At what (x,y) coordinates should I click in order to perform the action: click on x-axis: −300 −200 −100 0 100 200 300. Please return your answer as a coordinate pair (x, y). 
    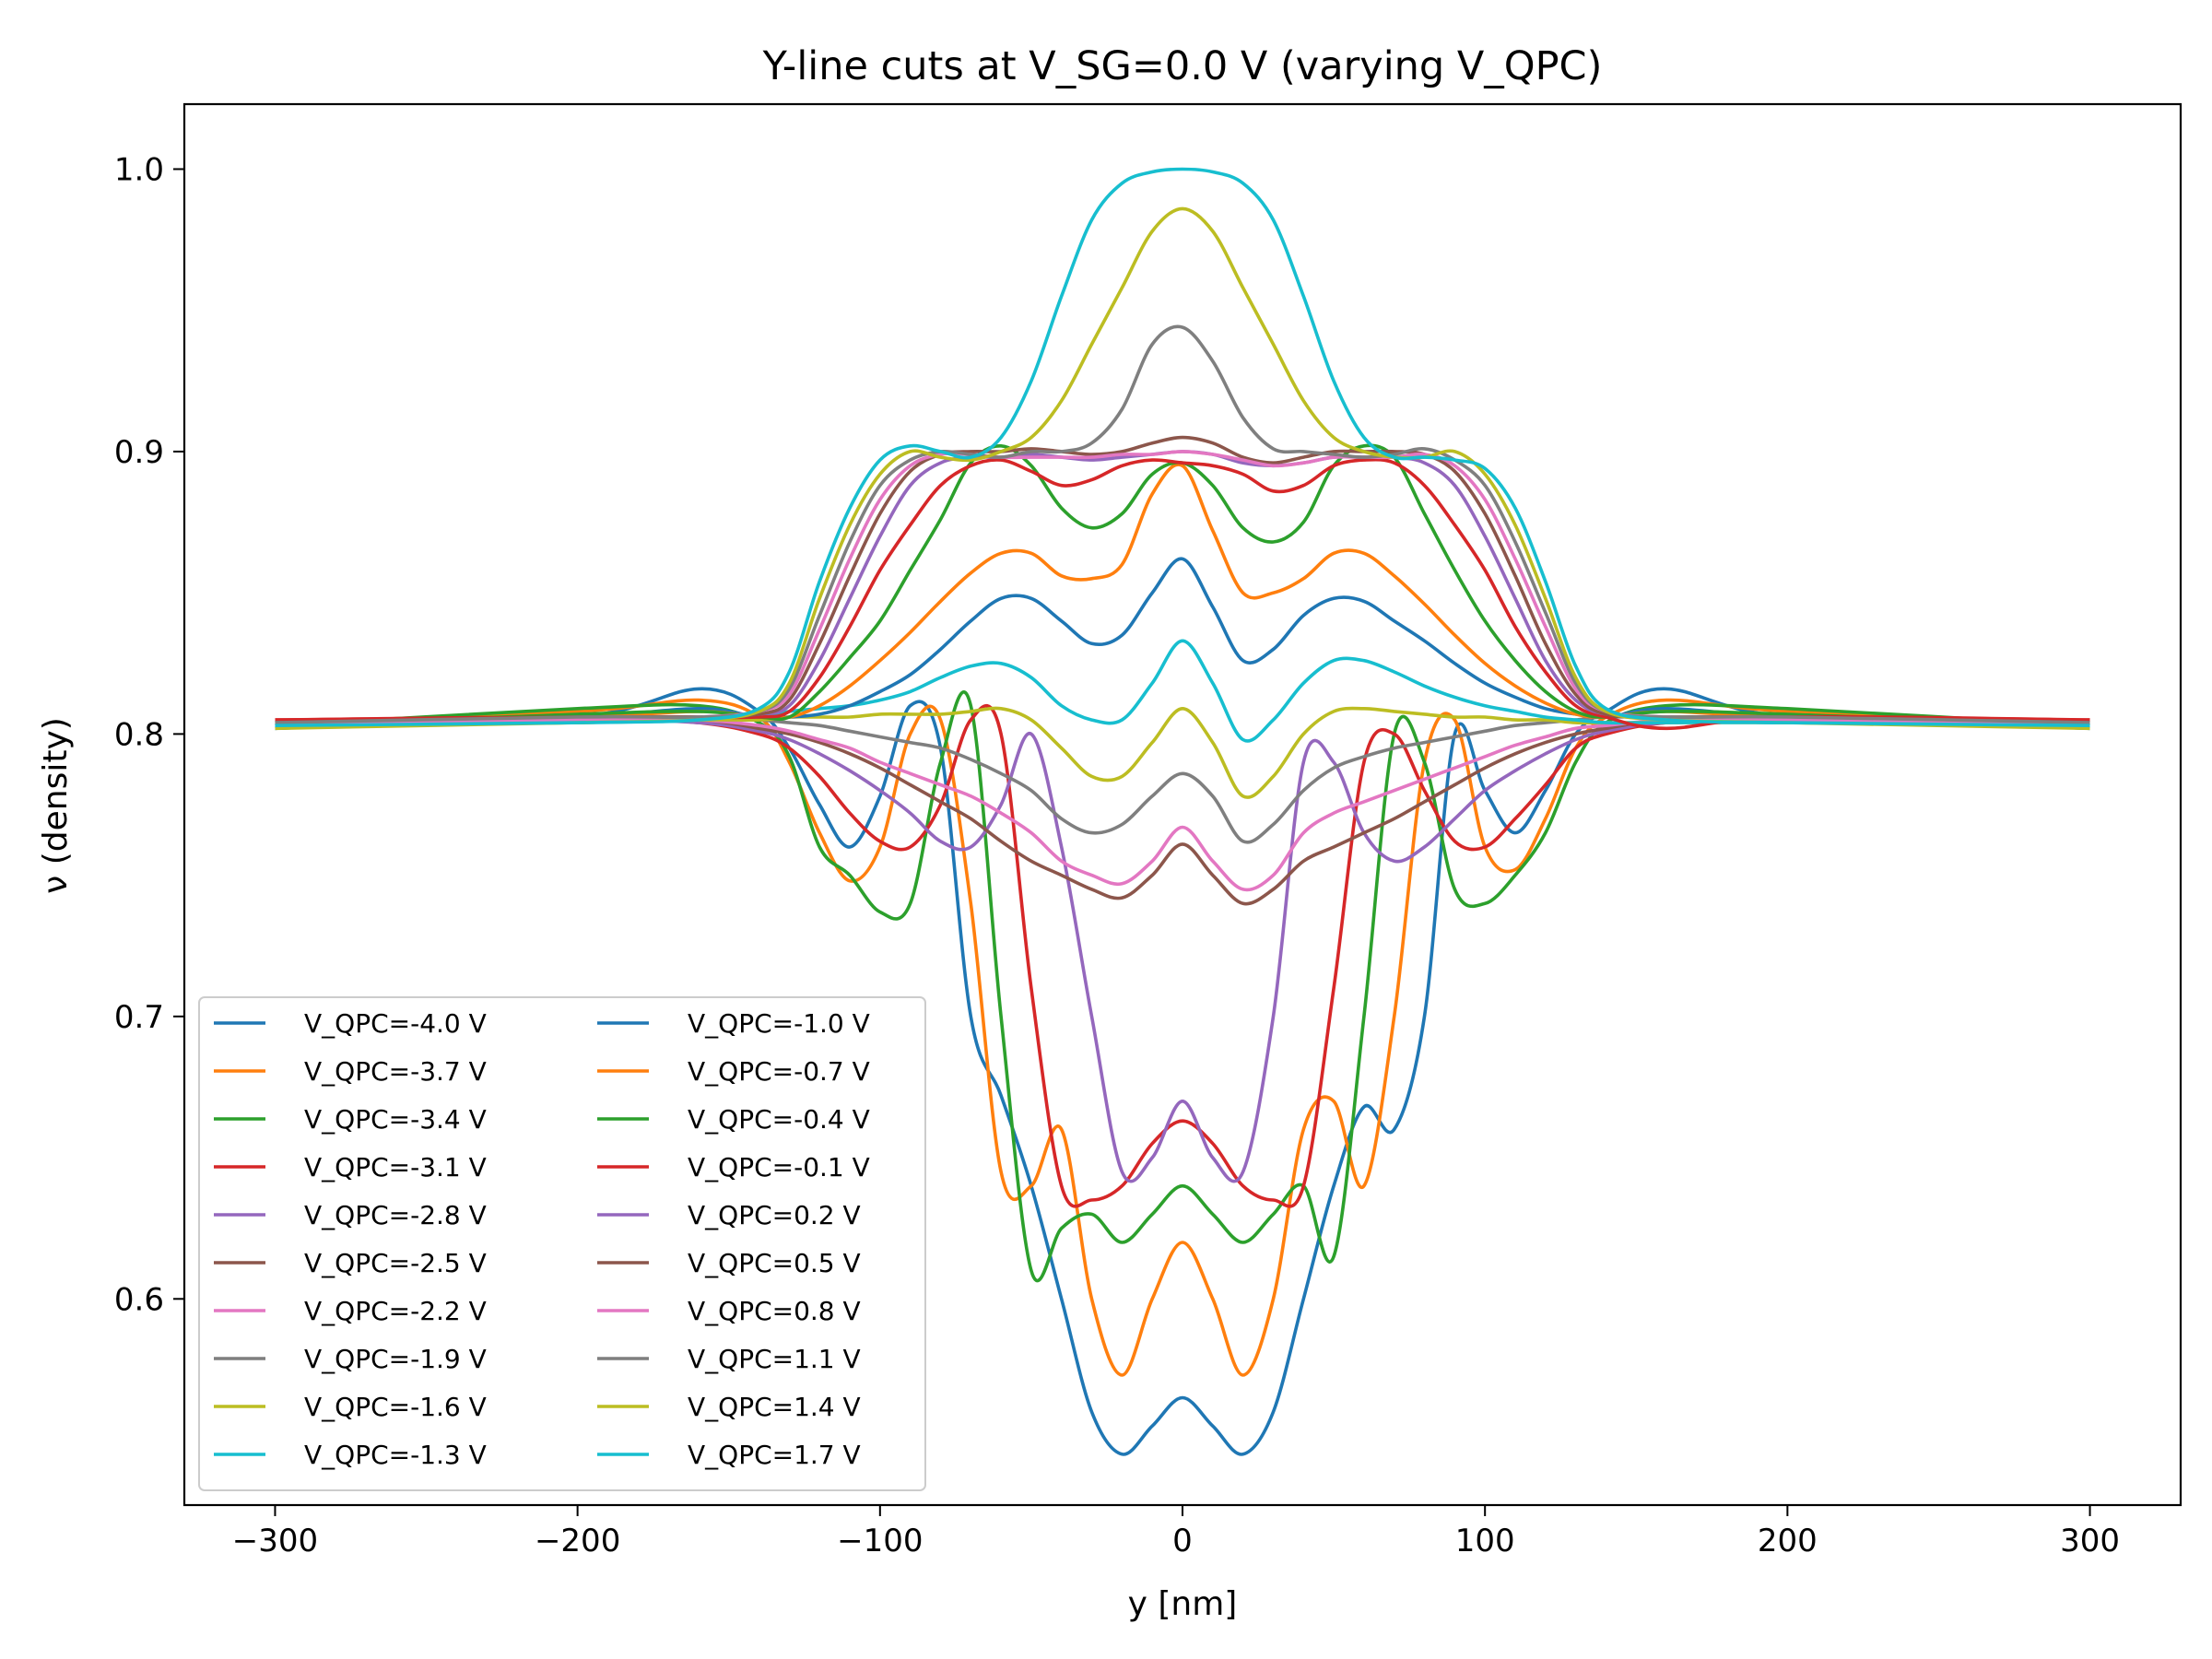
    Looking at the image, I should click on (1176, 1532).